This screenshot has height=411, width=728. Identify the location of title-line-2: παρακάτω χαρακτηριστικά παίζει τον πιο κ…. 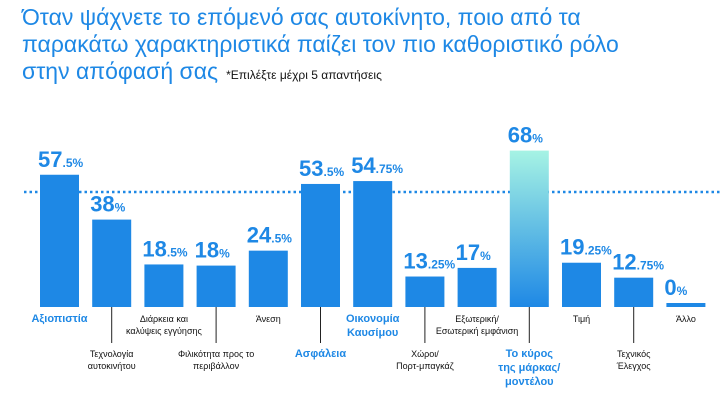
(320, 44).